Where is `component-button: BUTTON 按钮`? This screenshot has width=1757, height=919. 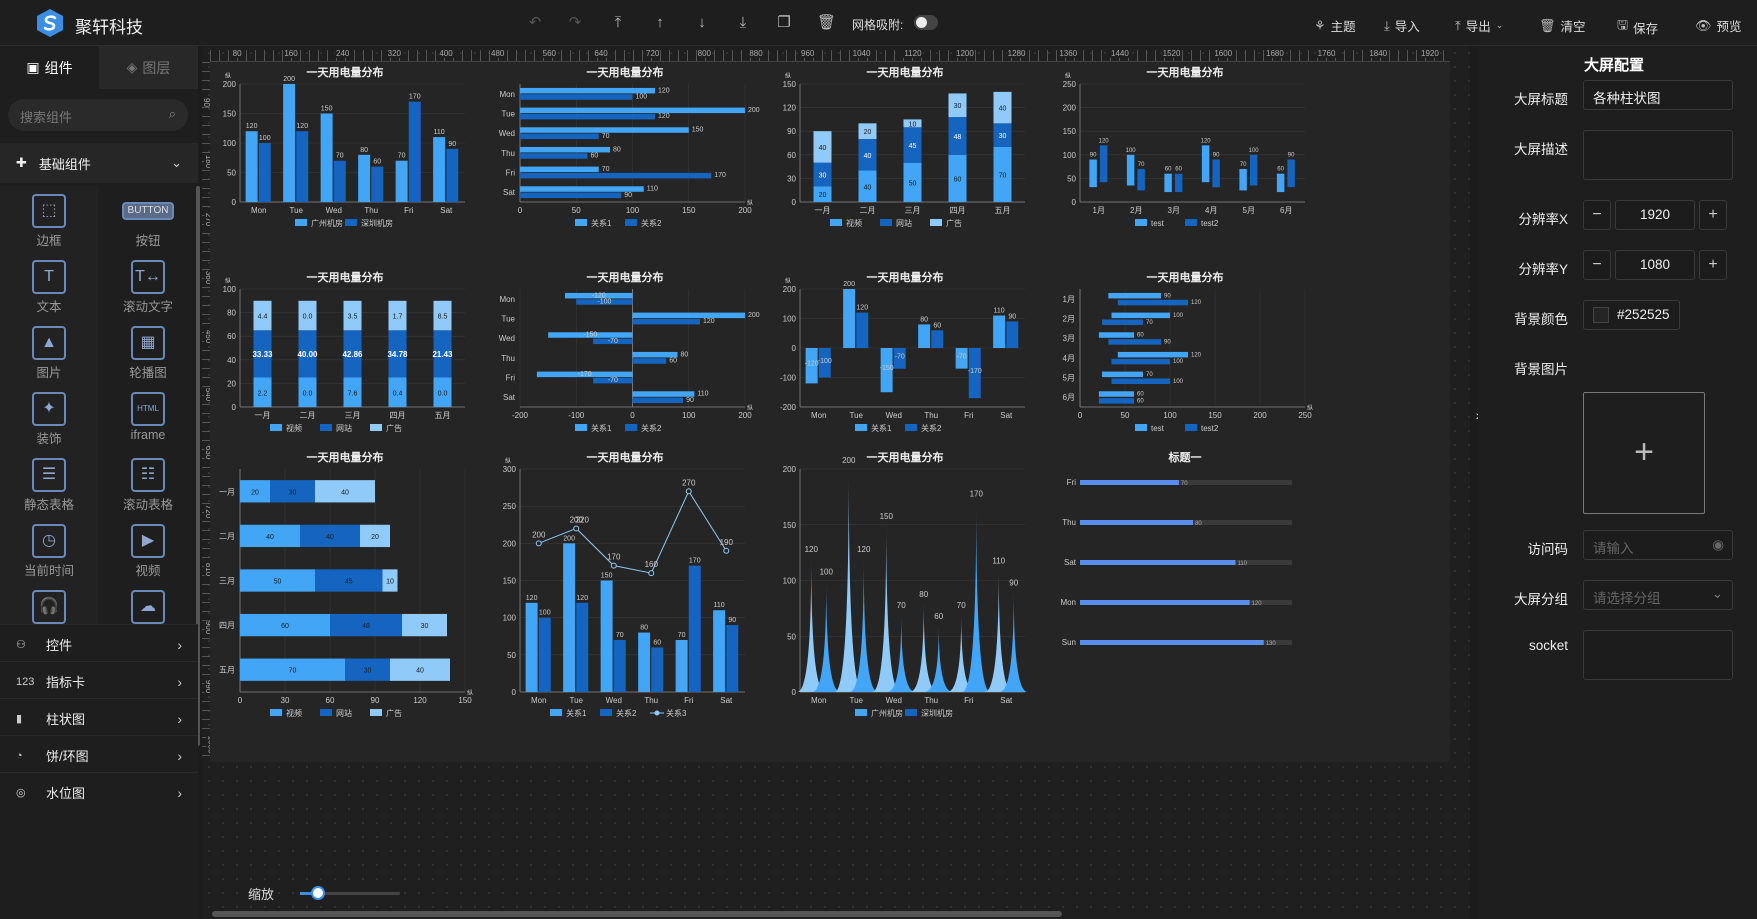 component-button: BUTTON 按钮 is located at coordinates (148, 222).